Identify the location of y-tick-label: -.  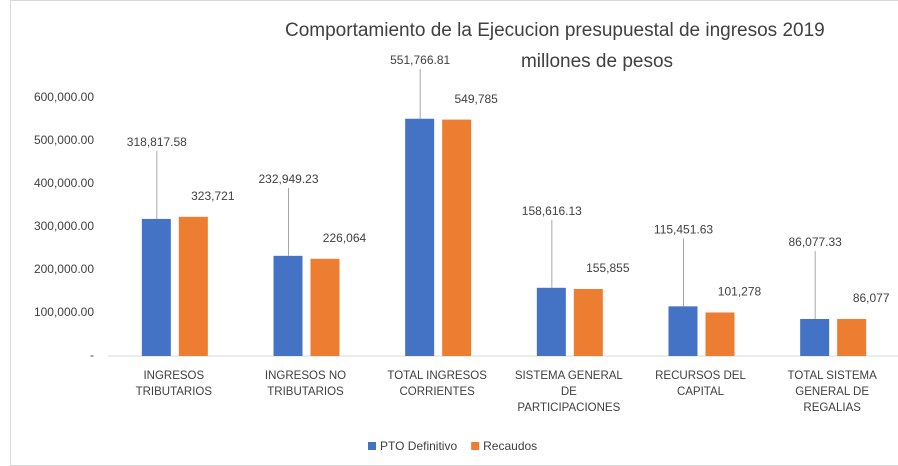
(92, 355).